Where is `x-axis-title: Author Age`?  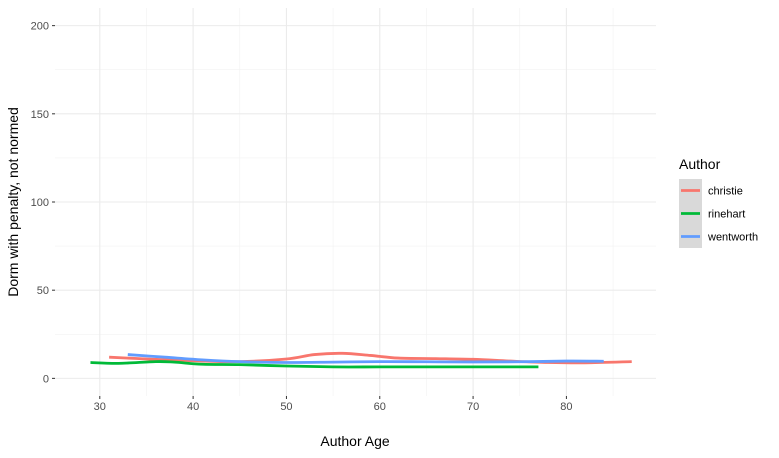 x-axis-title: Author Age is located at coordinates (354, 441).